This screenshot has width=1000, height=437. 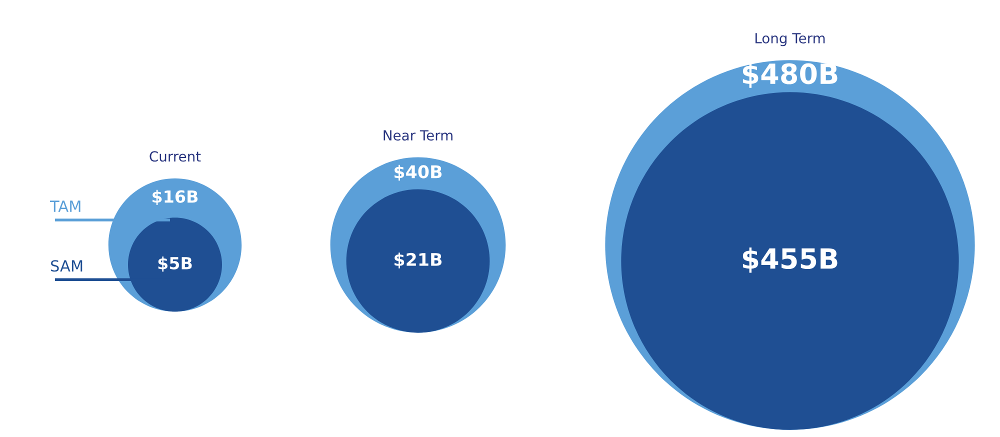 I want to click on data-label: $455B, so click(x=790, y=260).